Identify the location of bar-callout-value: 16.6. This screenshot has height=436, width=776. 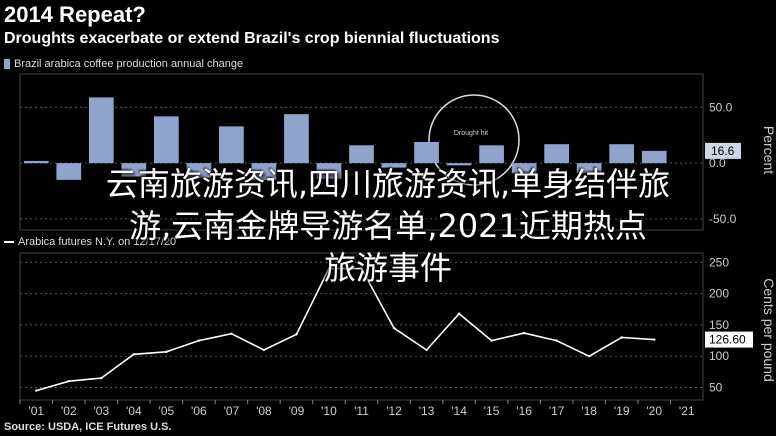
(723, 151).